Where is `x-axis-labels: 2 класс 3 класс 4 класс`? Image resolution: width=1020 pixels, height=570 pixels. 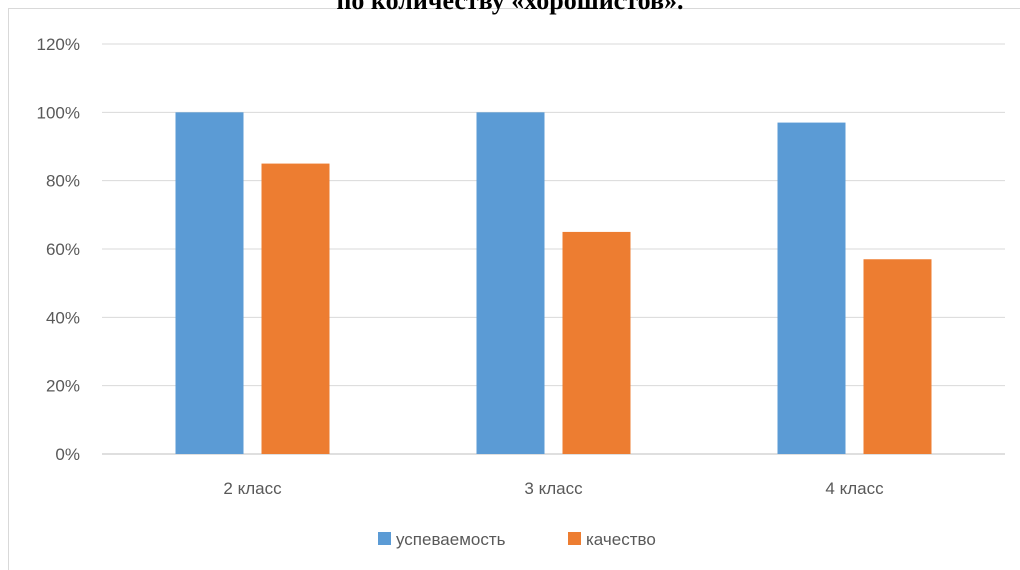 x-axis-labels: 2 класс 3 класс 4 класс is located at coordinates (553, 488).